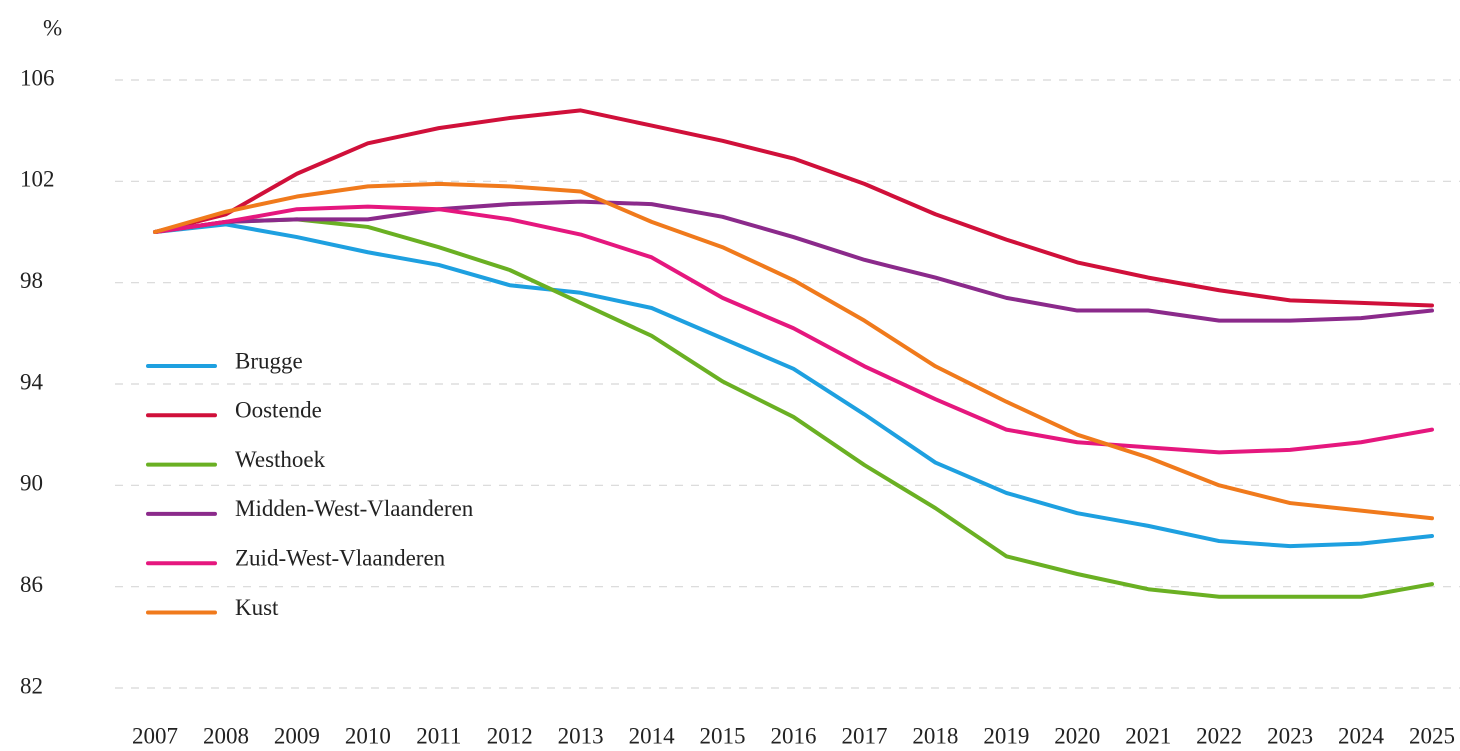 The width and height of the screenshot is (1460, 751). Describe the element at coordinates (723, 735) in the screenshot. I see `x-tick-label: 2015` at that location.